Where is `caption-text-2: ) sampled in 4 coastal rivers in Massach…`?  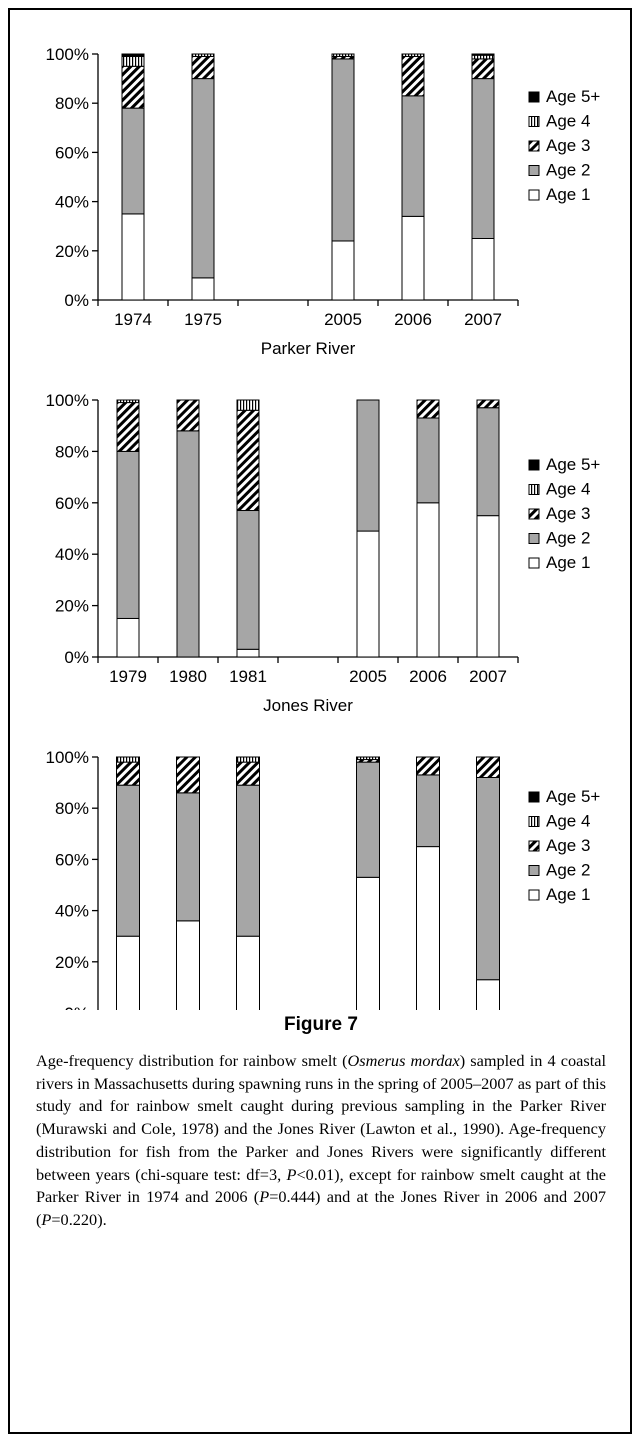
caption-text-2: ) sampled in 4 coastal rivers in Massach… is located at coordinates (321, 1117).